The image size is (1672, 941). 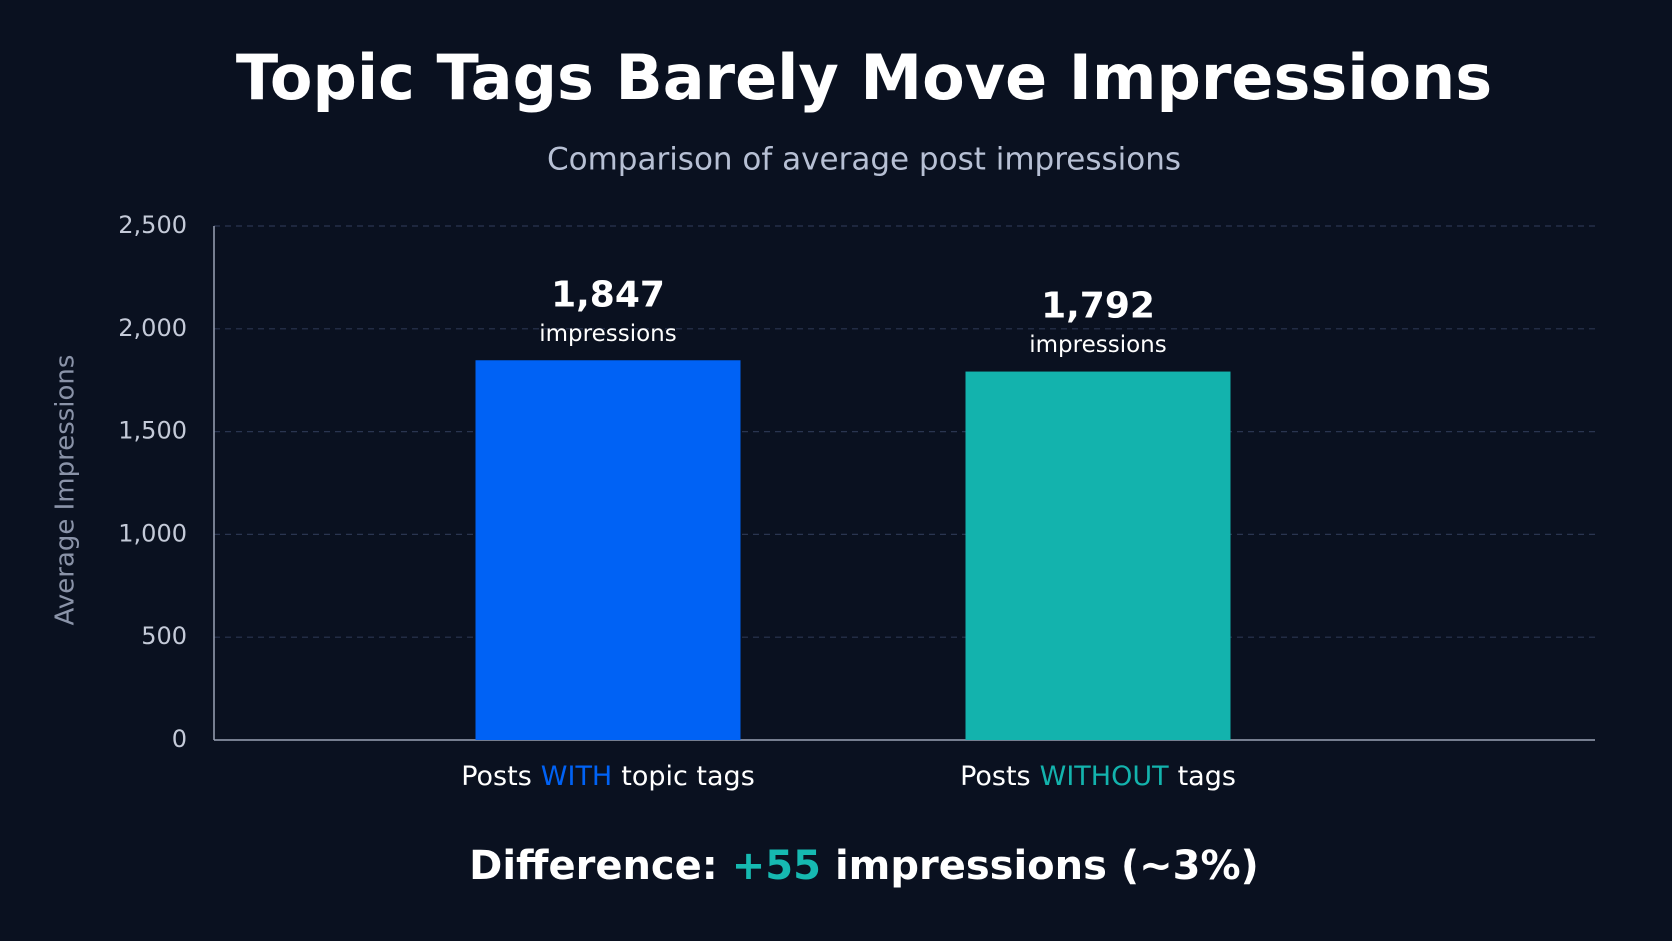 I want to click on annotation-value: +55, so click(x=776, y=866).